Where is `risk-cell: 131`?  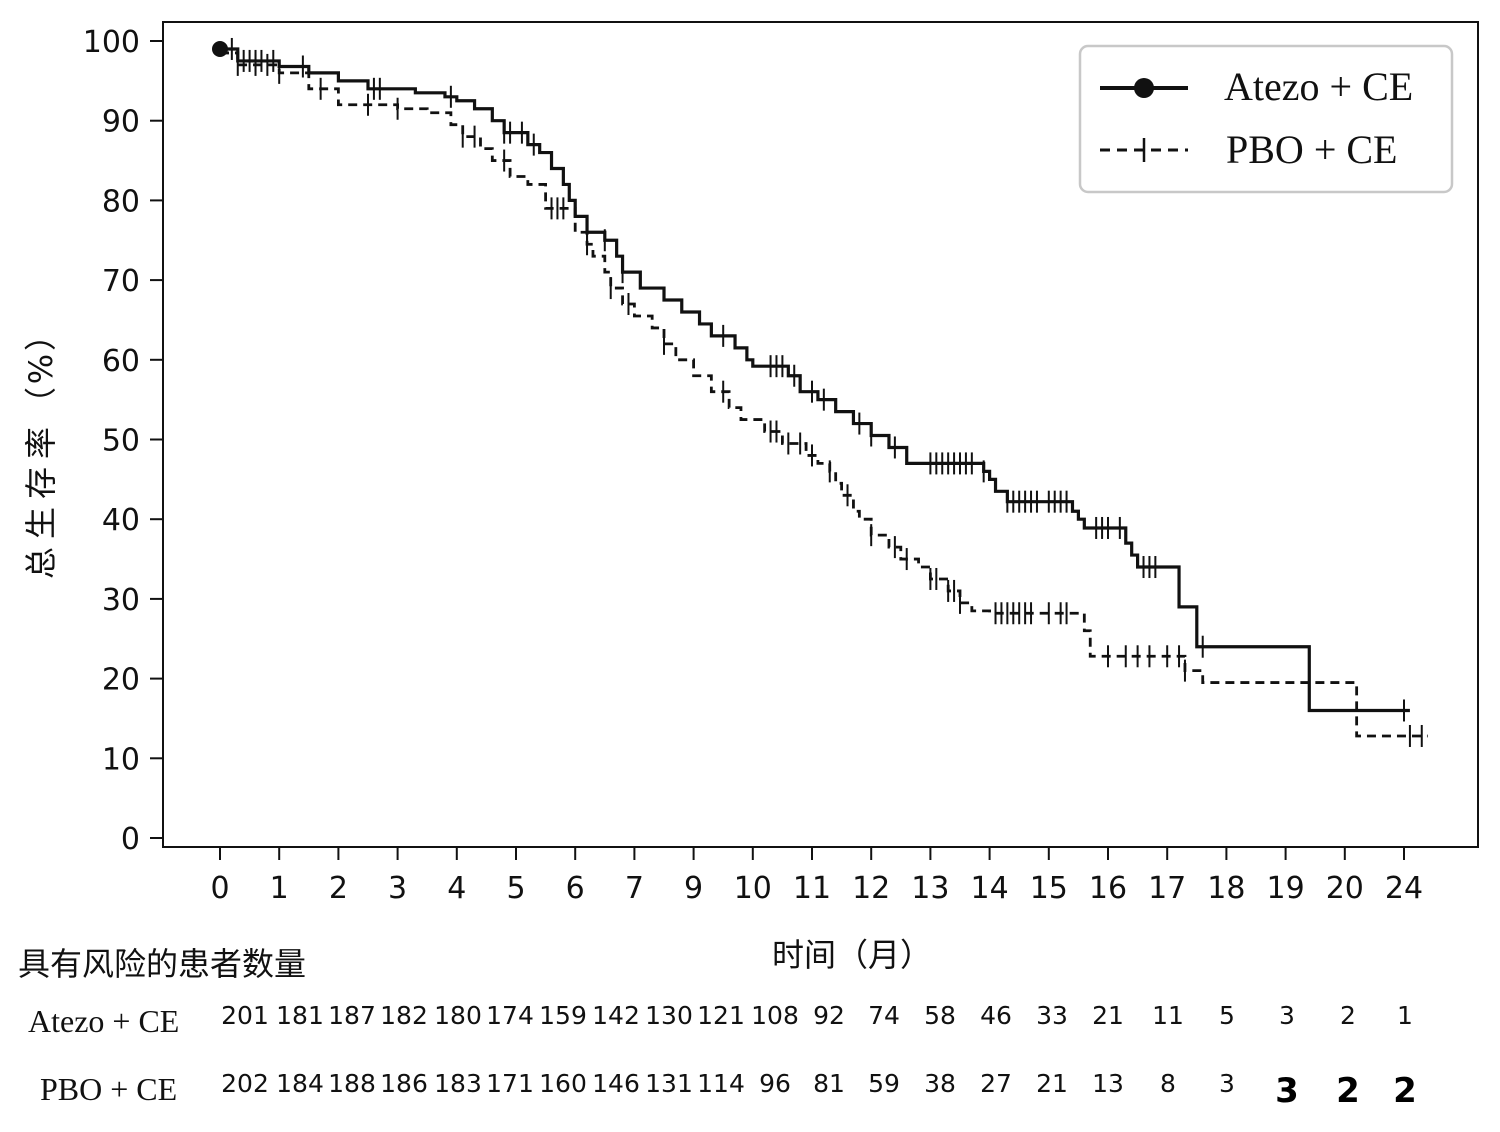 risk-cell: 131 is located at coordinates (669, 1083).